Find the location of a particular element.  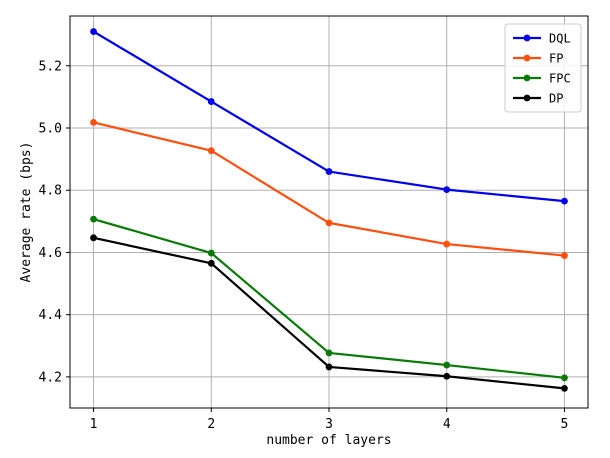

x-tick-label: 2 is located at coordinates (211, 424).